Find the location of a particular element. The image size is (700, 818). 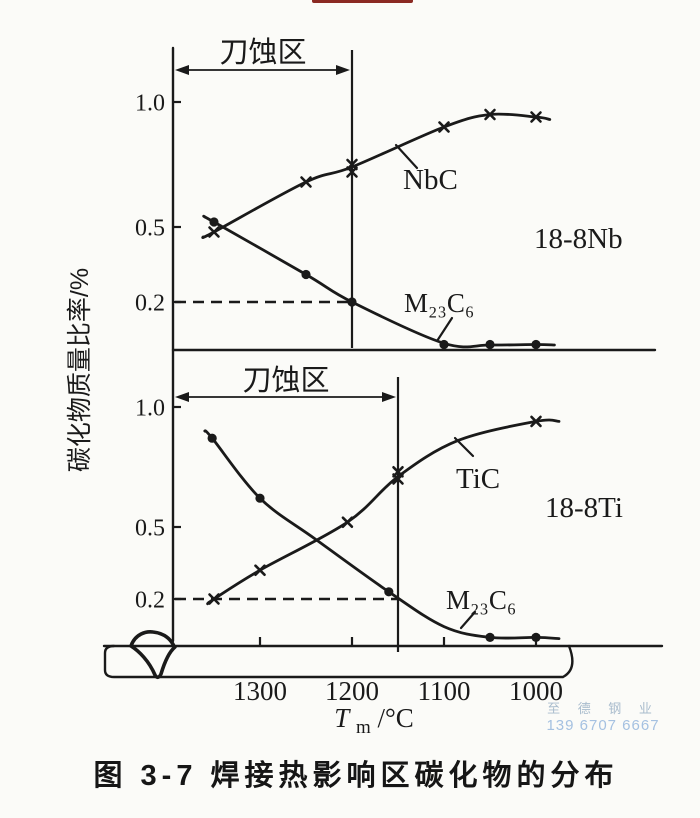

x-tick-label: 1000 is located at coordinates (536, 691).